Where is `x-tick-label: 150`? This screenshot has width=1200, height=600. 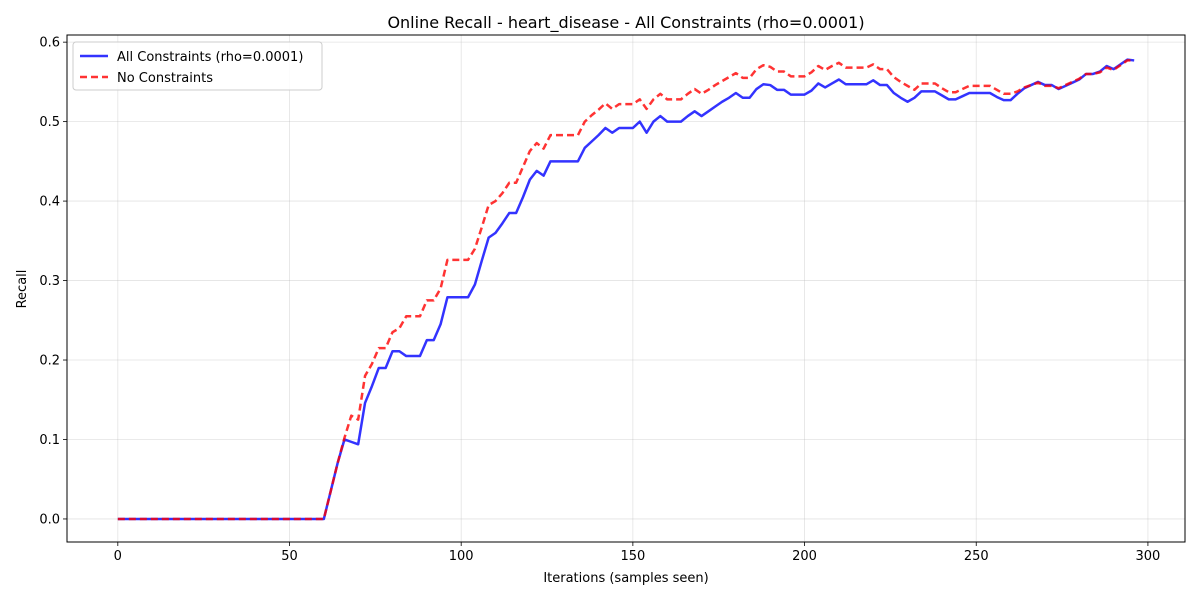 x-tick-label: 150 is located at coordinates (632, 556).